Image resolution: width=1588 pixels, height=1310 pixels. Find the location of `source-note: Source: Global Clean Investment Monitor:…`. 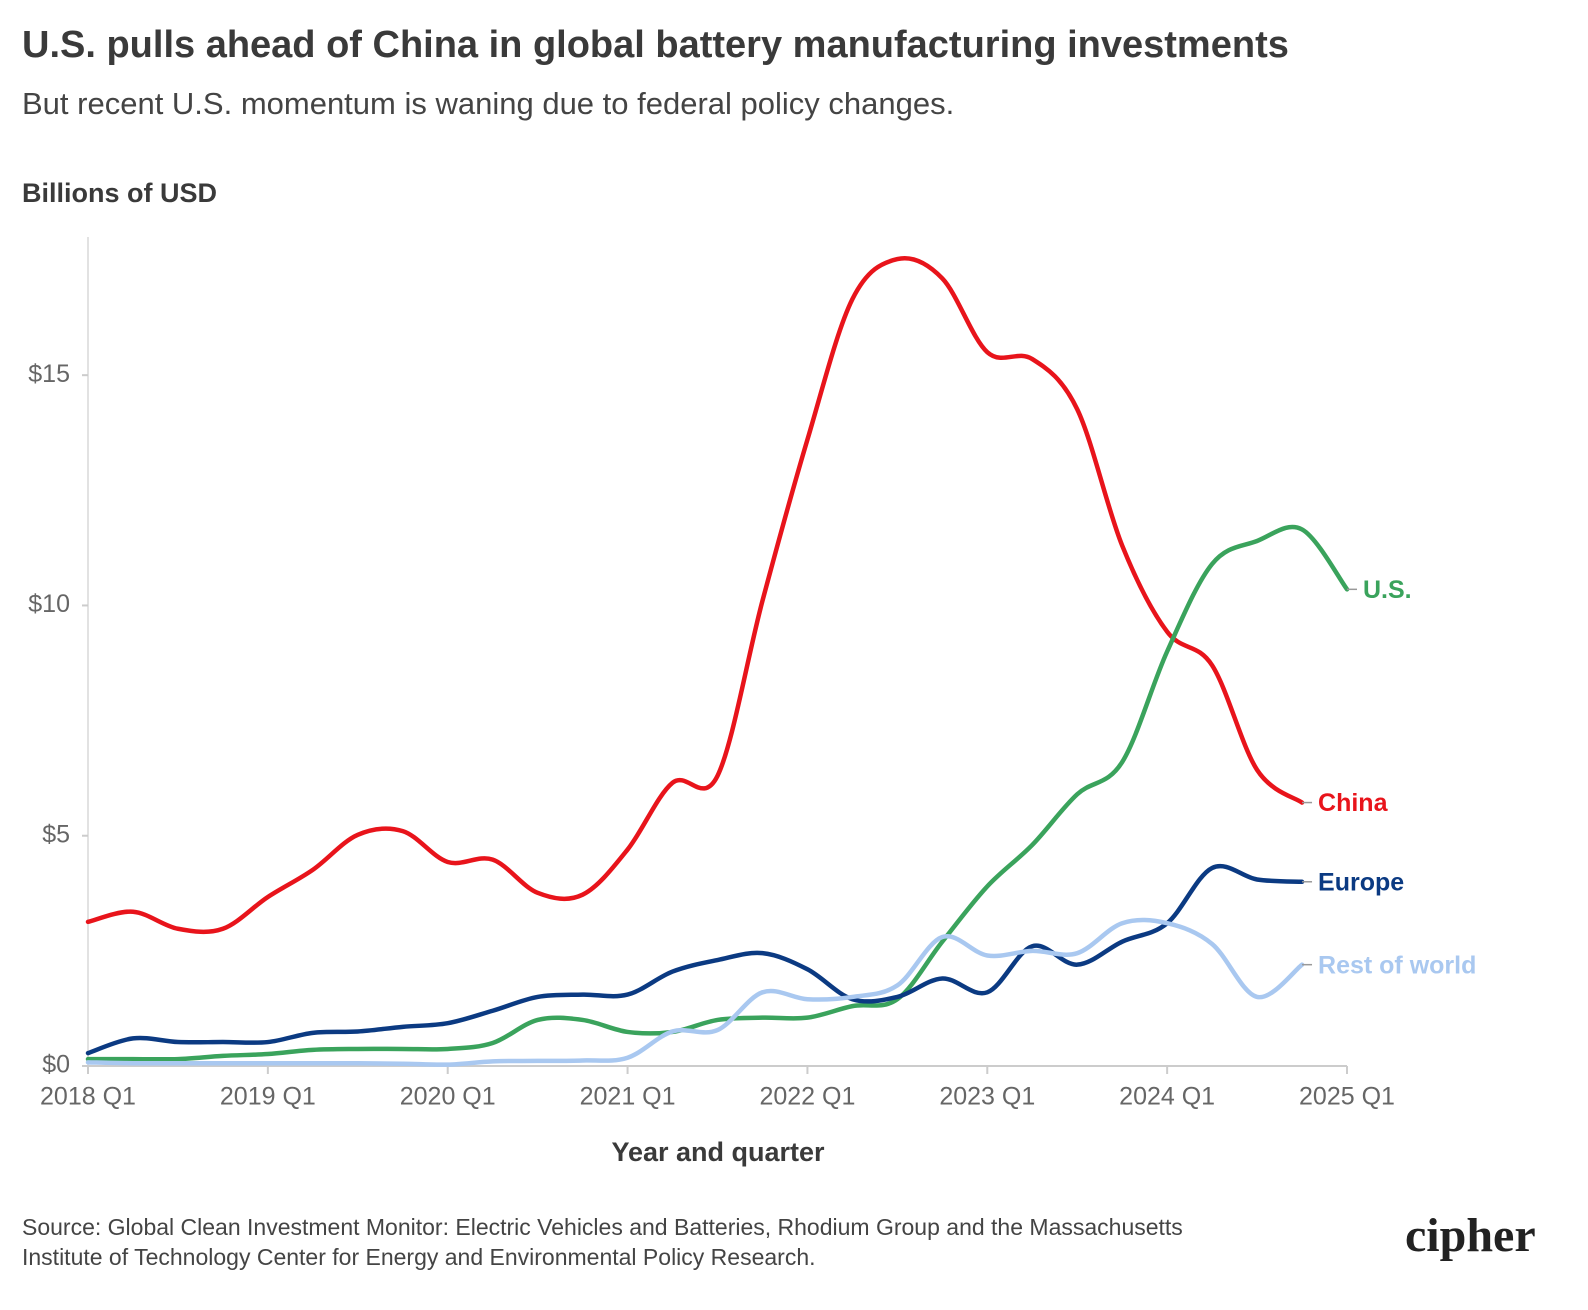

source-note: Source: Global Clean Investment Monitor:… is located at coordinates (602, 1242).